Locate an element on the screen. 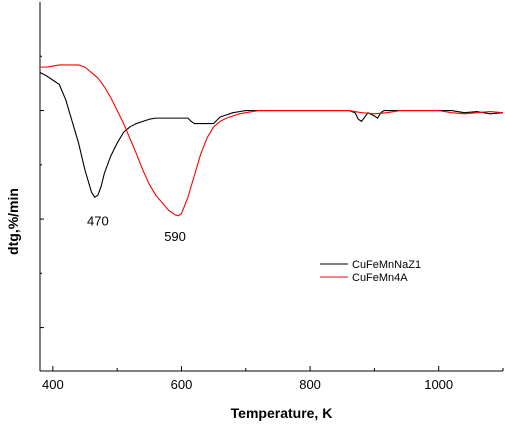  x-tick-label: 1000 is located at coordinates (438, 384).